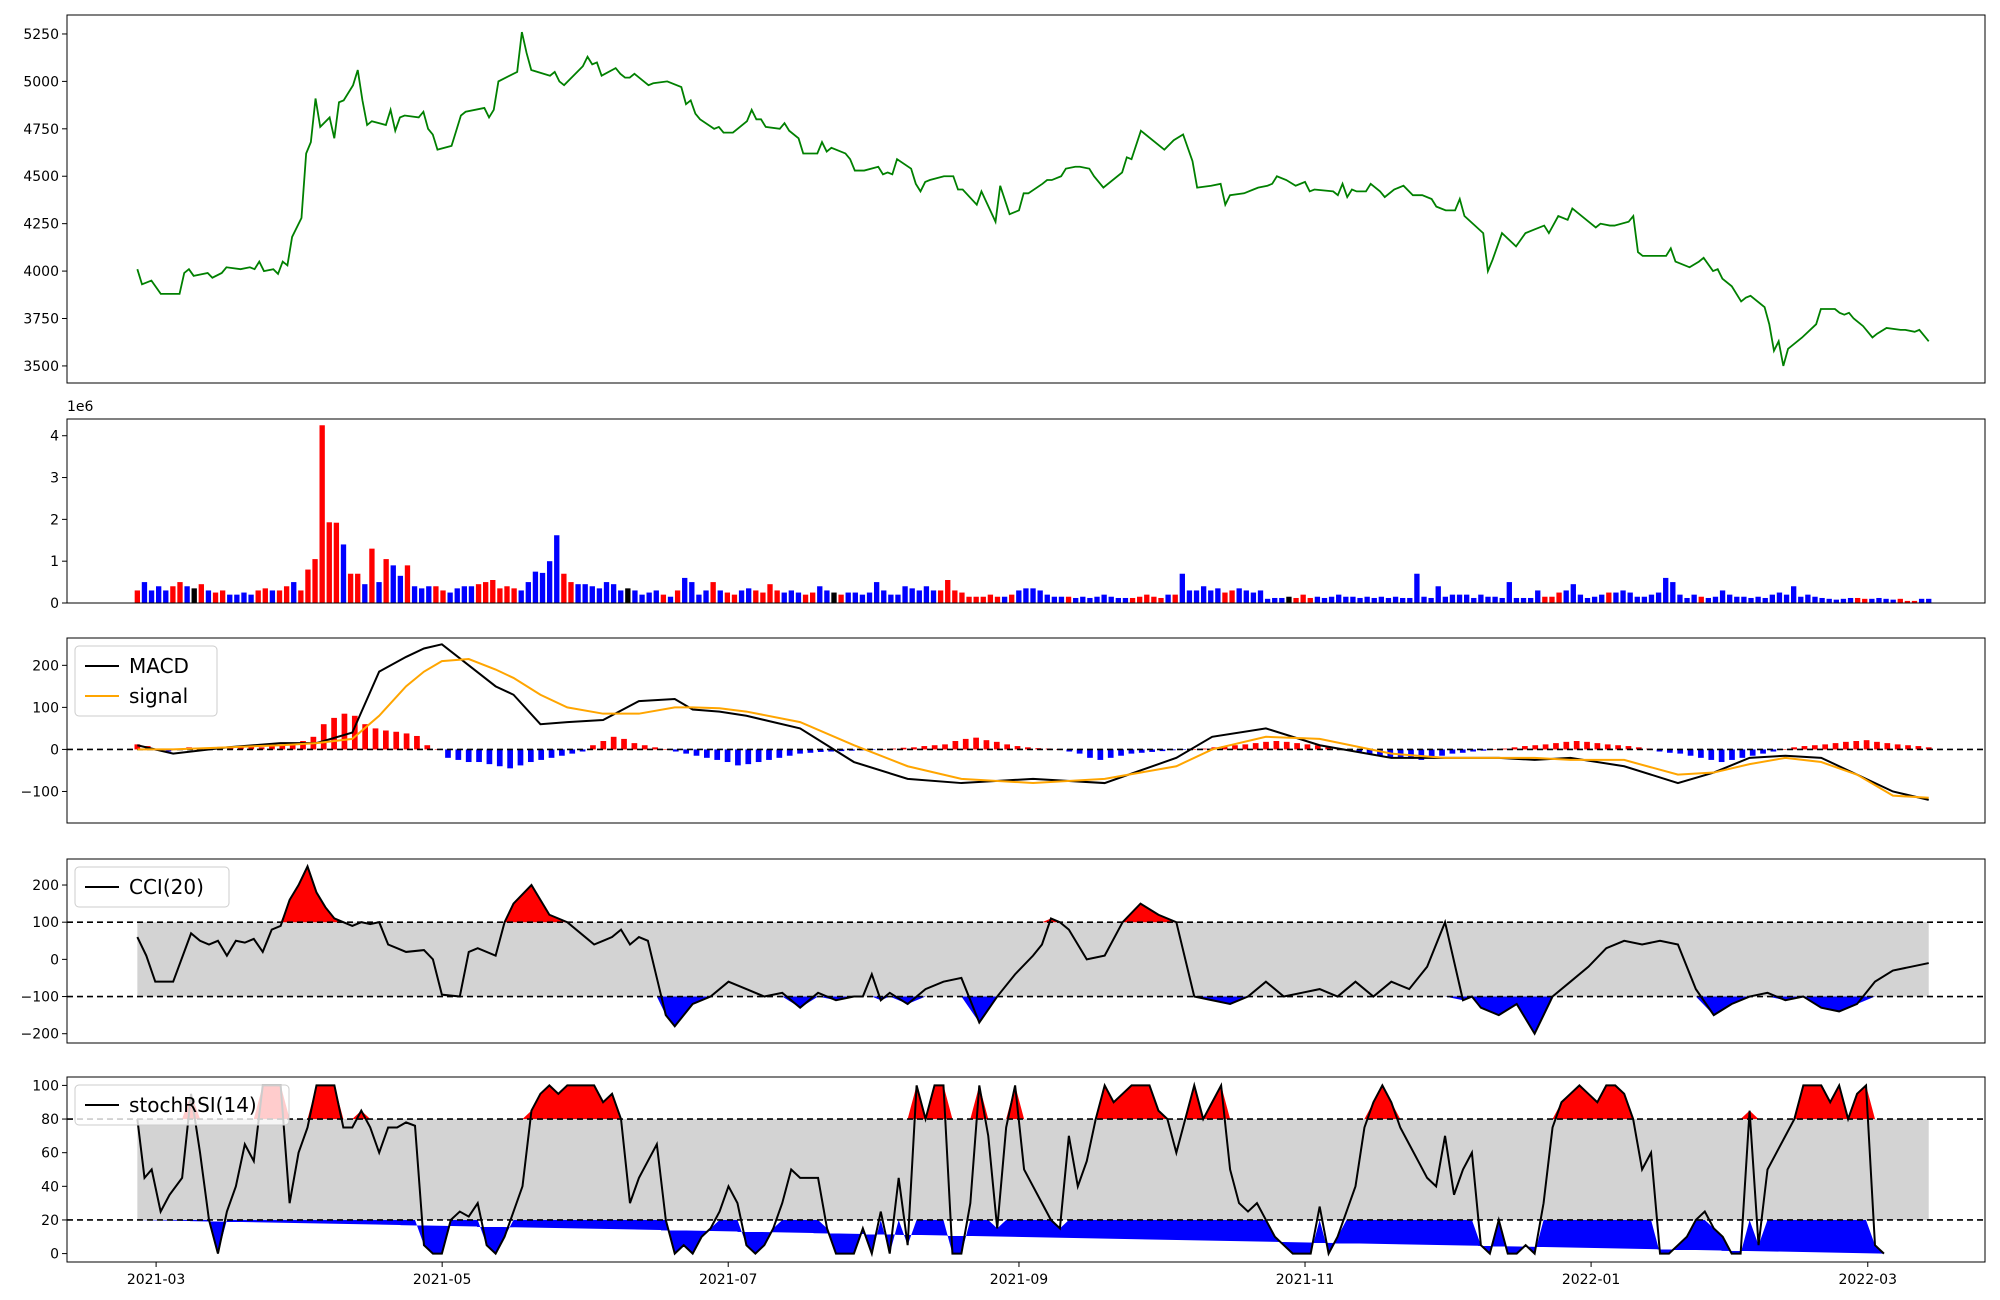 The height and width of the screenshot is (1300, 2000). What do you see at coordinates (45, 1086) in the screenshot?
I see `y-tick-label: 100` at bounding box center [45, 1086].